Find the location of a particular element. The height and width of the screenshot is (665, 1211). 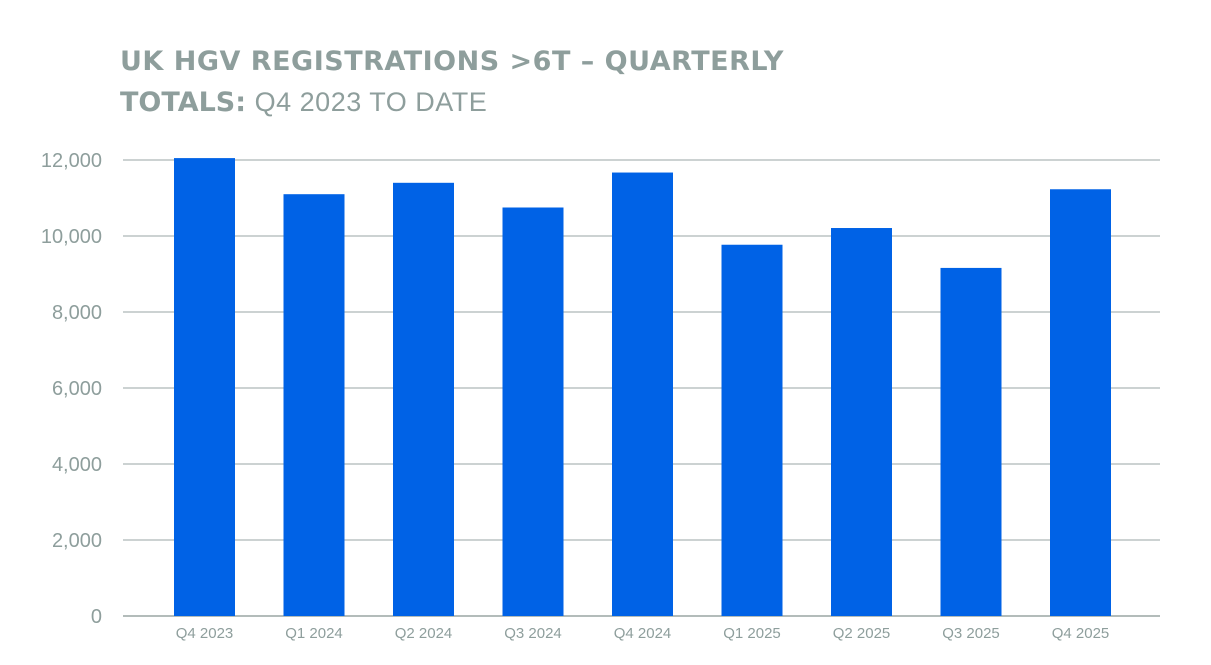

bar-q3-2024 is located at coordinates (533, 411).